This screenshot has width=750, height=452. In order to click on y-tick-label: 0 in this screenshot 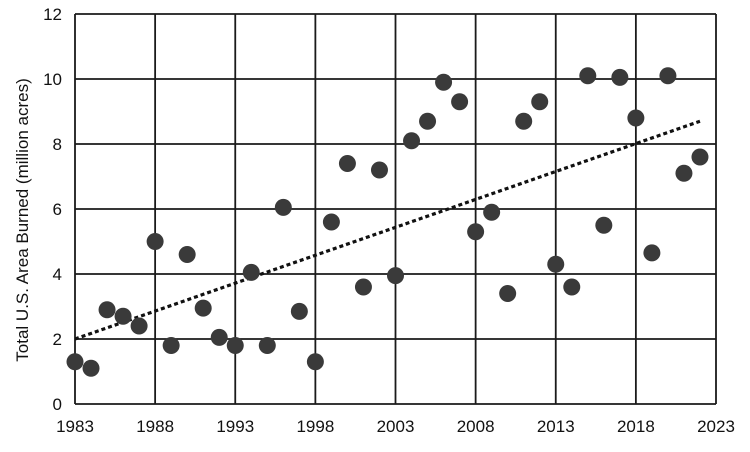, I will do `click(57, 404)`.